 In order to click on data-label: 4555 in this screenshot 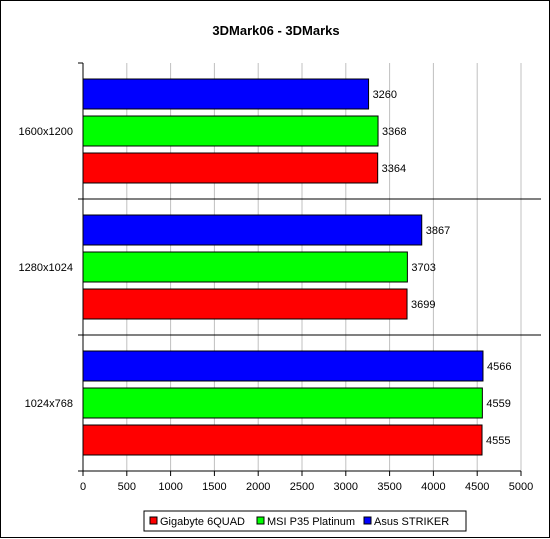, I will do `click(498, 441)`.